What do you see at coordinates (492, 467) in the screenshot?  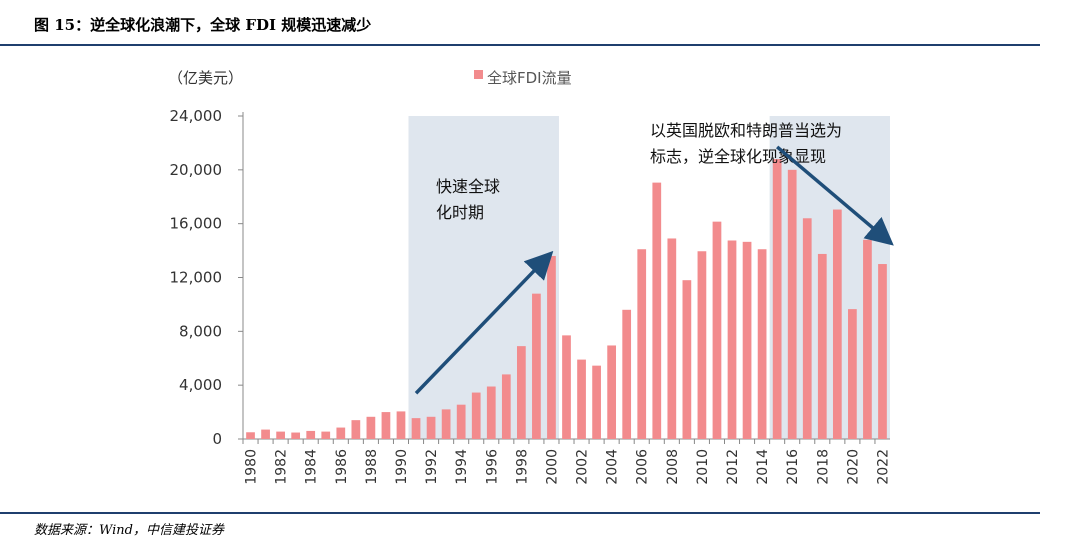 I see `x-tick-label: 1996` at bounding box center [492, 467].